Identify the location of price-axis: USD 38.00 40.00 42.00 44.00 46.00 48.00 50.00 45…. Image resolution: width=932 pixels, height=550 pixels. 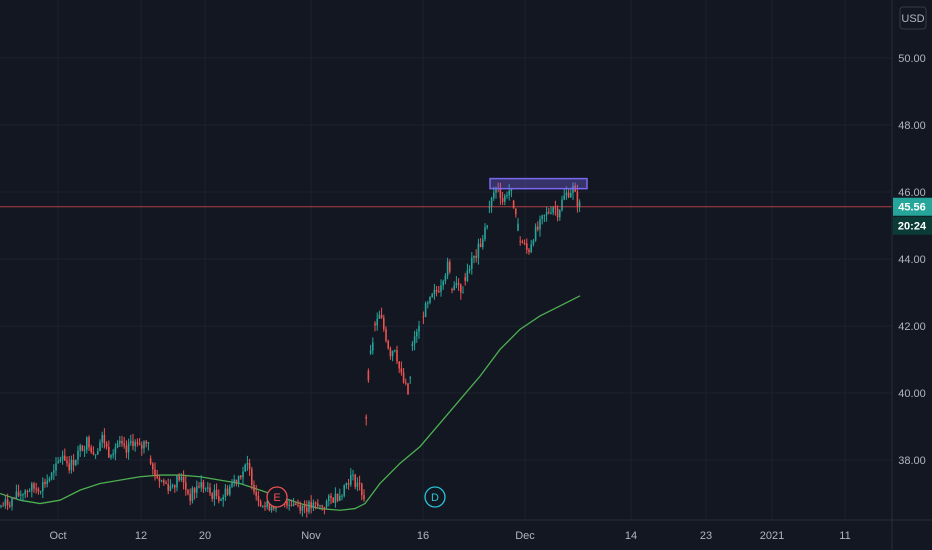
(911, 275).